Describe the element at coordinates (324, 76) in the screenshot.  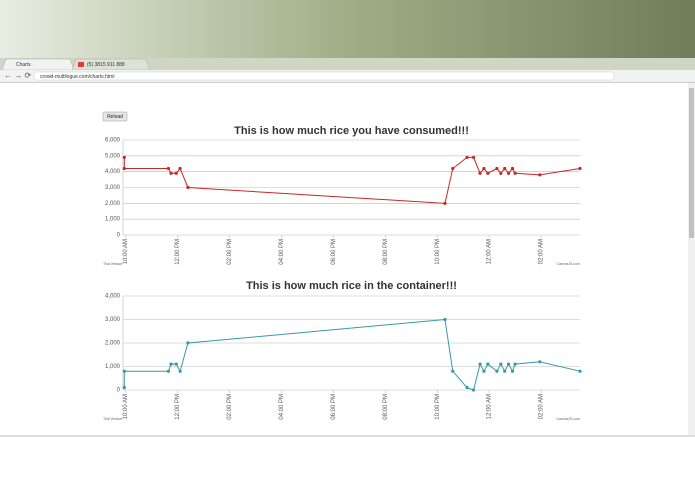
I see `address-bar` at that location.